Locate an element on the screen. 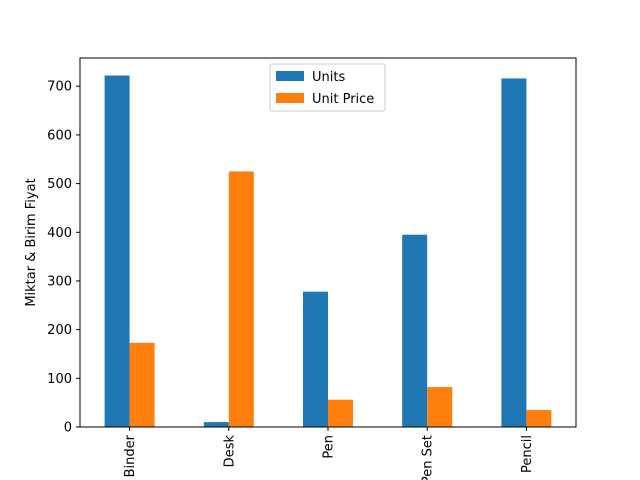 The image size is (640, 480). x-tick-label: Pen Set is located at coordinates (428, 457).